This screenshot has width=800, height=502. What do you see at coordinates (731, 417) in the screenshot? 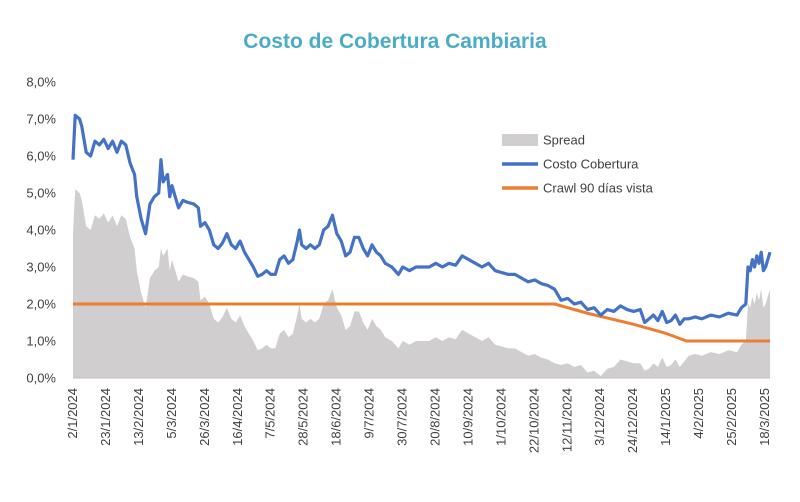
I see `x-tick-label: 25/2/2025` at bounding box center [731, 417].